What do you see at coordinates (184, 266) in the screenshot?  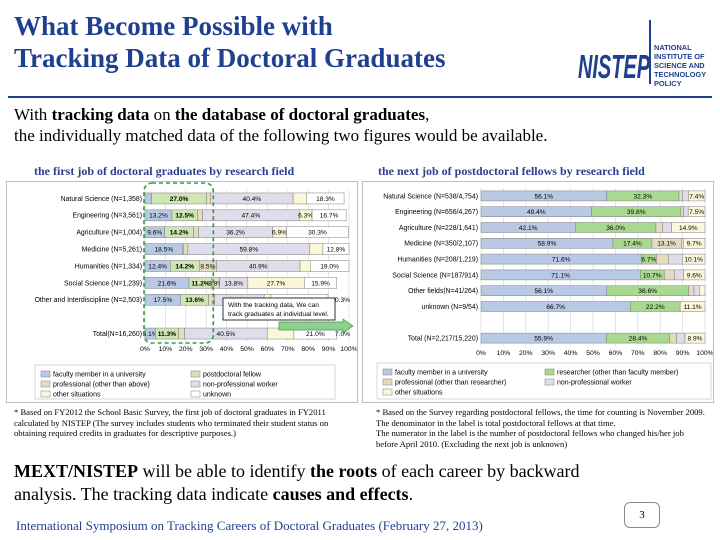 I see `data-label: 14.2%` at bounding box center [184, 266].